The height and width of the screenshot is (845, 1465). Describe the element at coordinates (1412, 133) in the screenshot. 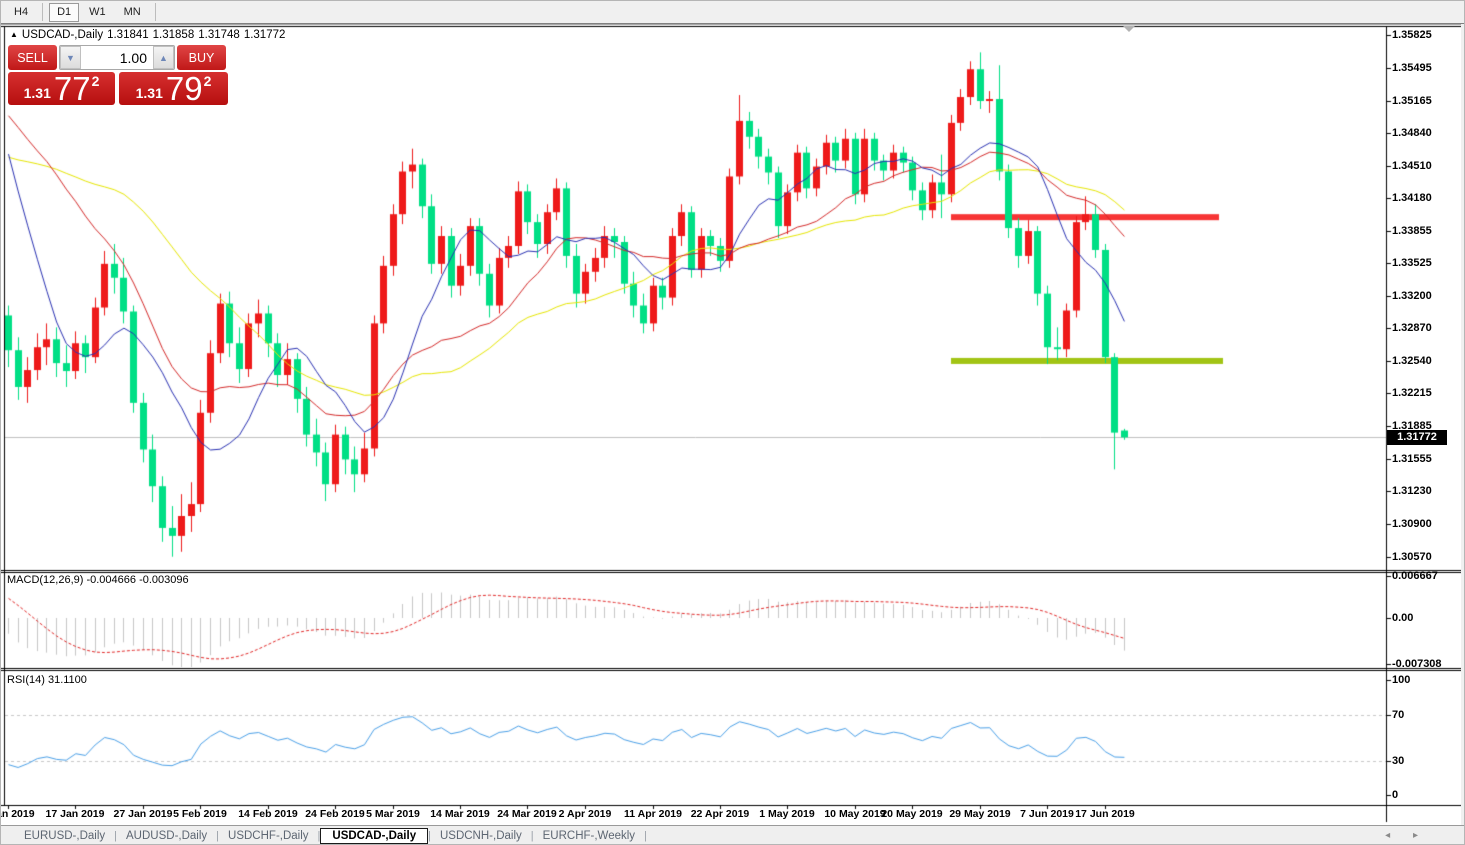

I see `price-axis-label: 1.34840` at that location.